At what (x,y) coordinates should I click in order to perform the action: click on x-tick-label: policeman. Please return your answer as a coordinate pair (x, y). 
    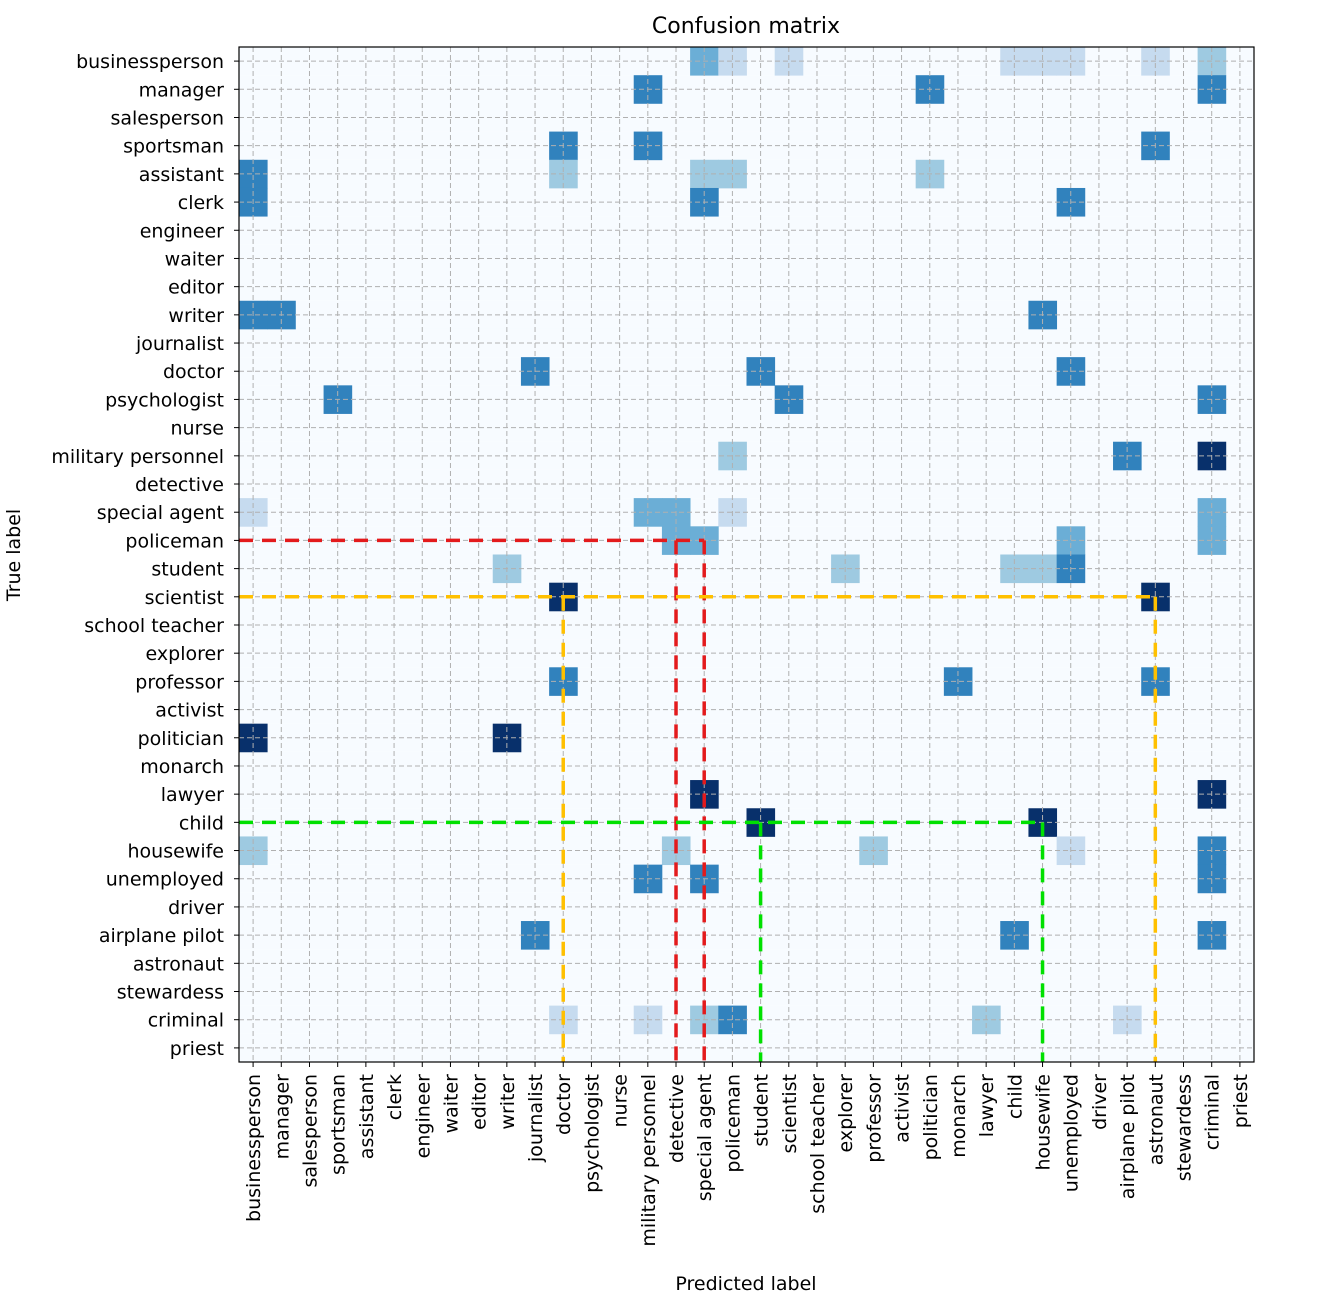
    Looking at the image, I should click on (733, 1123).